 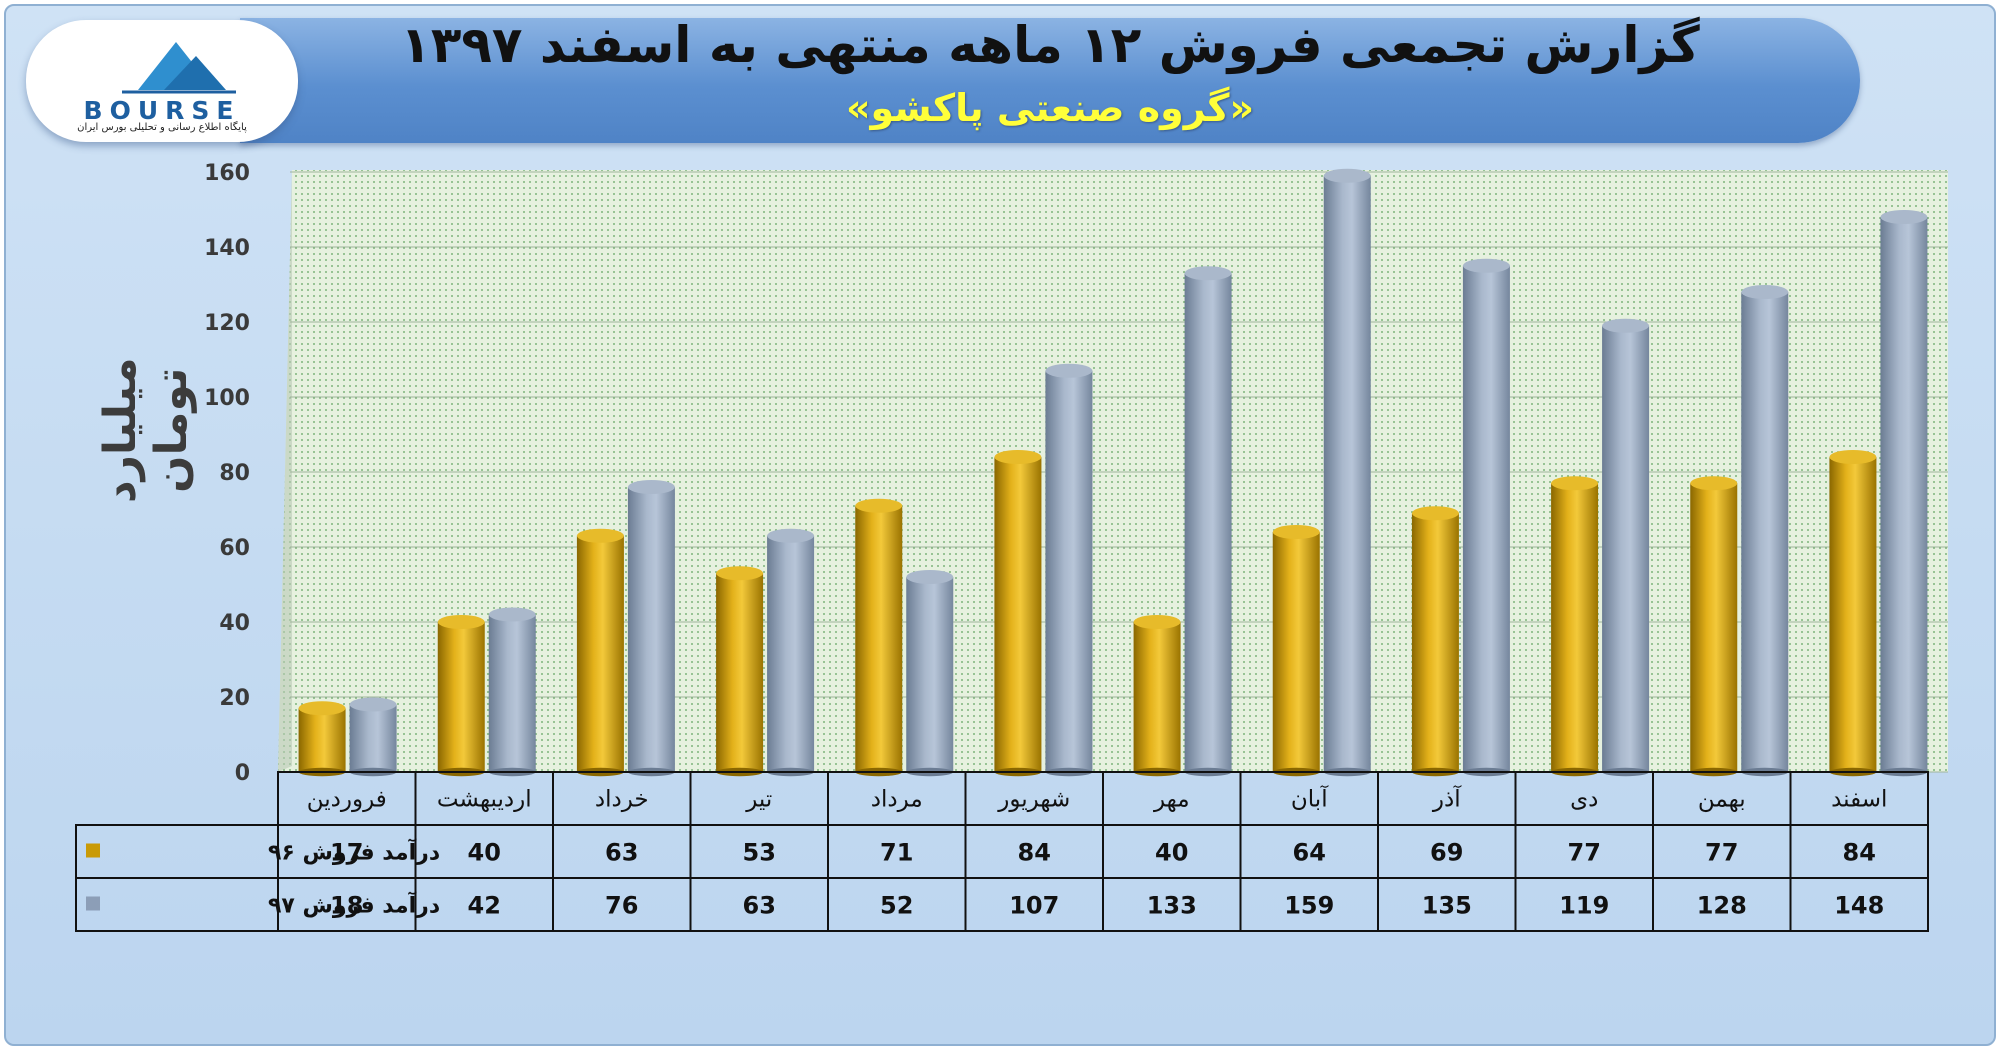 What do you see at coordinates (242, 773) in the screenshot?
I see `y-tick-label: 0` at bounding box center [242, 773].